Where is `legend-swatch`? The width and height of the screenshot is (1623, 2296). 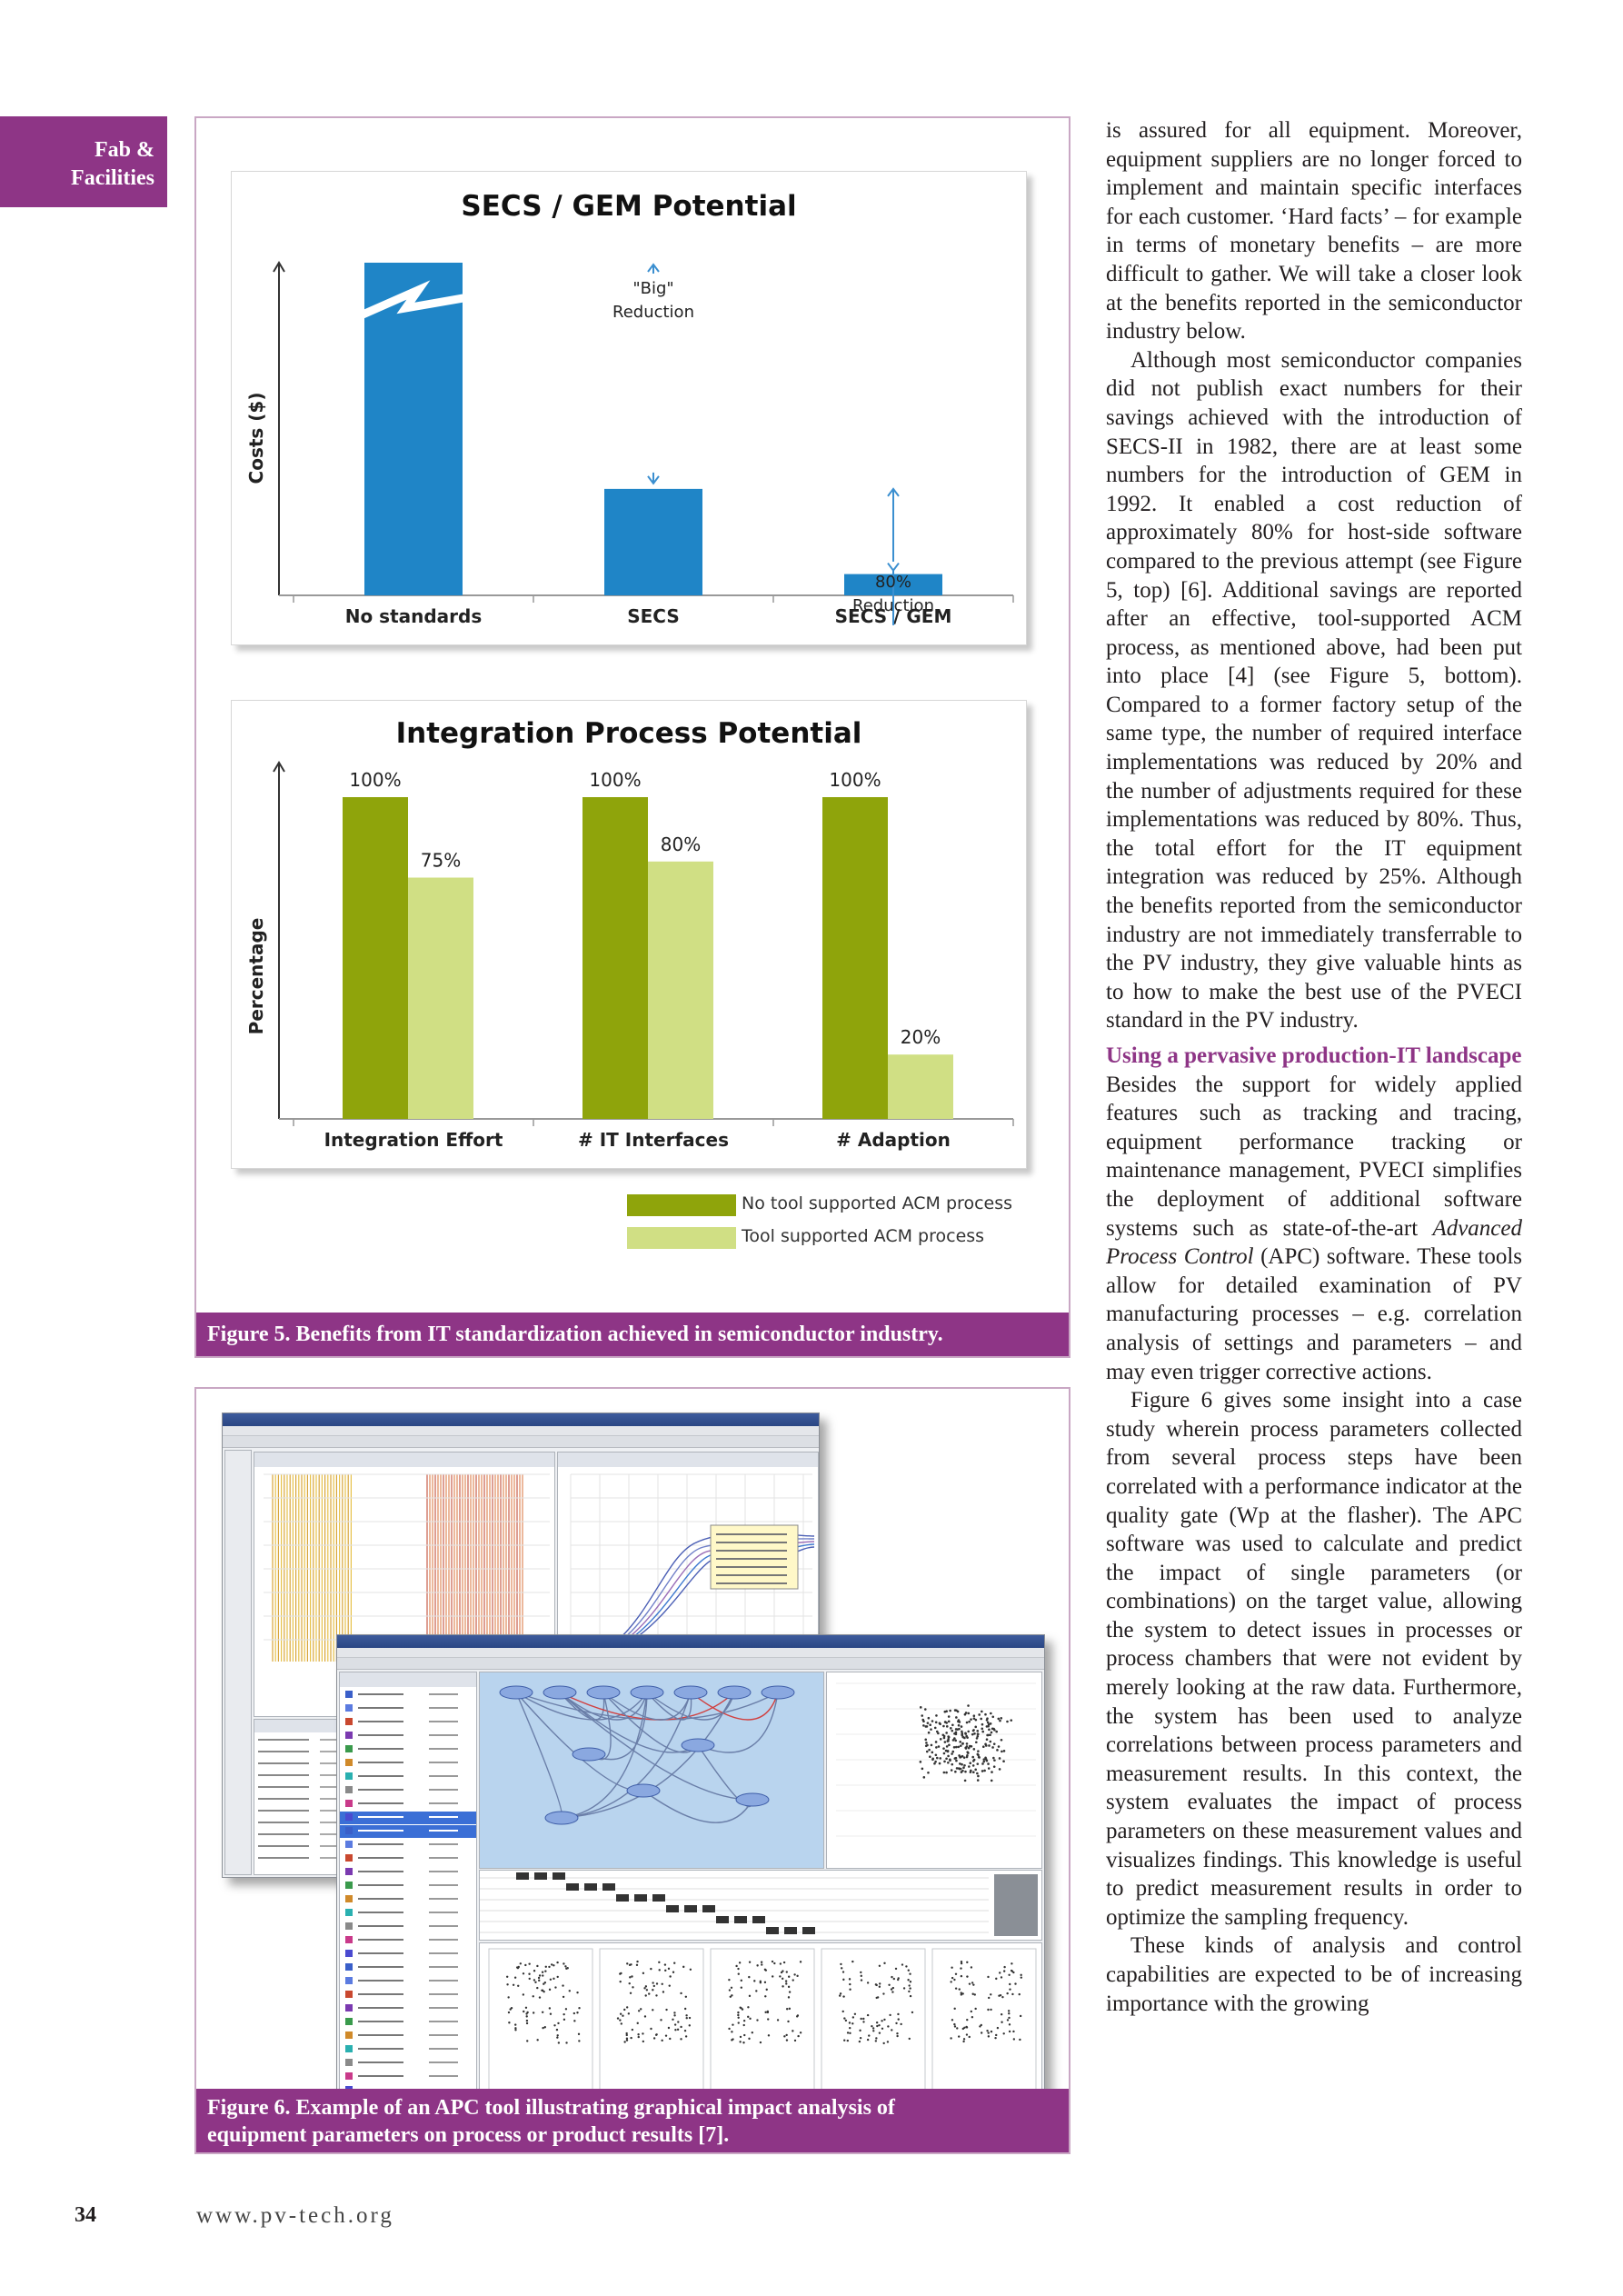 legend-swatch is located at coordinates (682, 1238).